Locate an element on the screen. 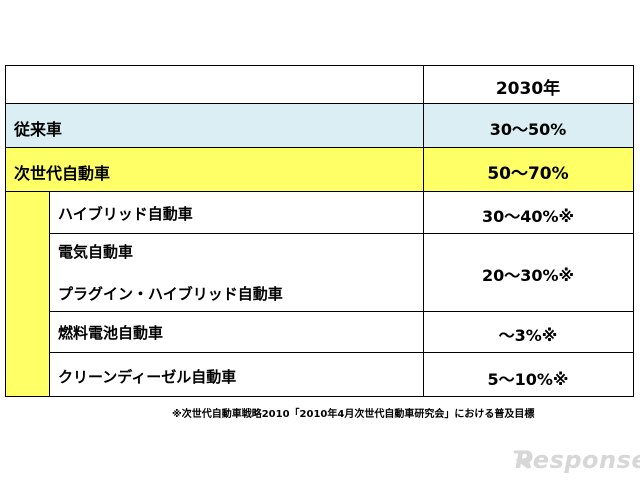  sub-value-fuel-cell: ～3%※ is located at coordinates (528, 335).